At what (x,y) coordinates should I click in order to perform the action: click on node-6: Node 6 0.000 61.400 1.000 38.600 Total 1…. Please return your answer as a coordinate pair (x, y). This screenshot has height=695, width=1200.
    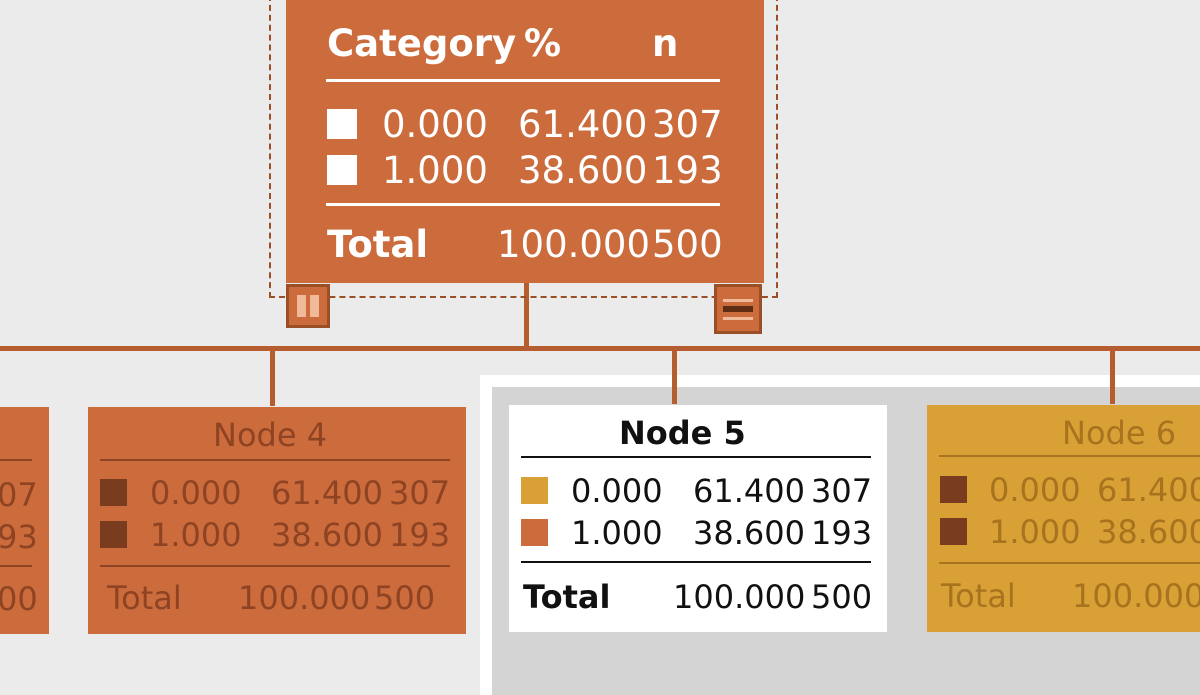
    Looking at the image, I should click on (1063, 518).